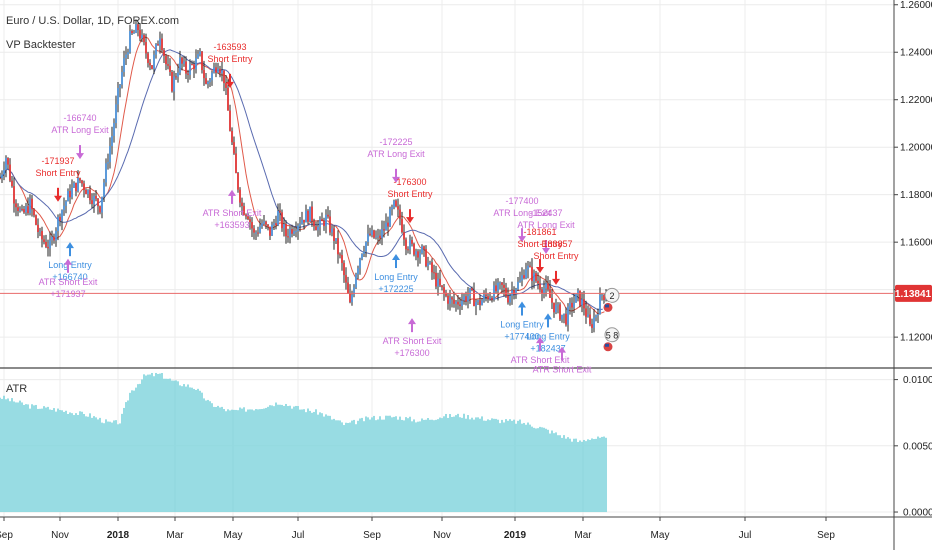 The width and height of the screenshot is (932, 550). Describe the element at coordinates (611, 300) in the screenshot. I see `event-badge: 2` at that location.